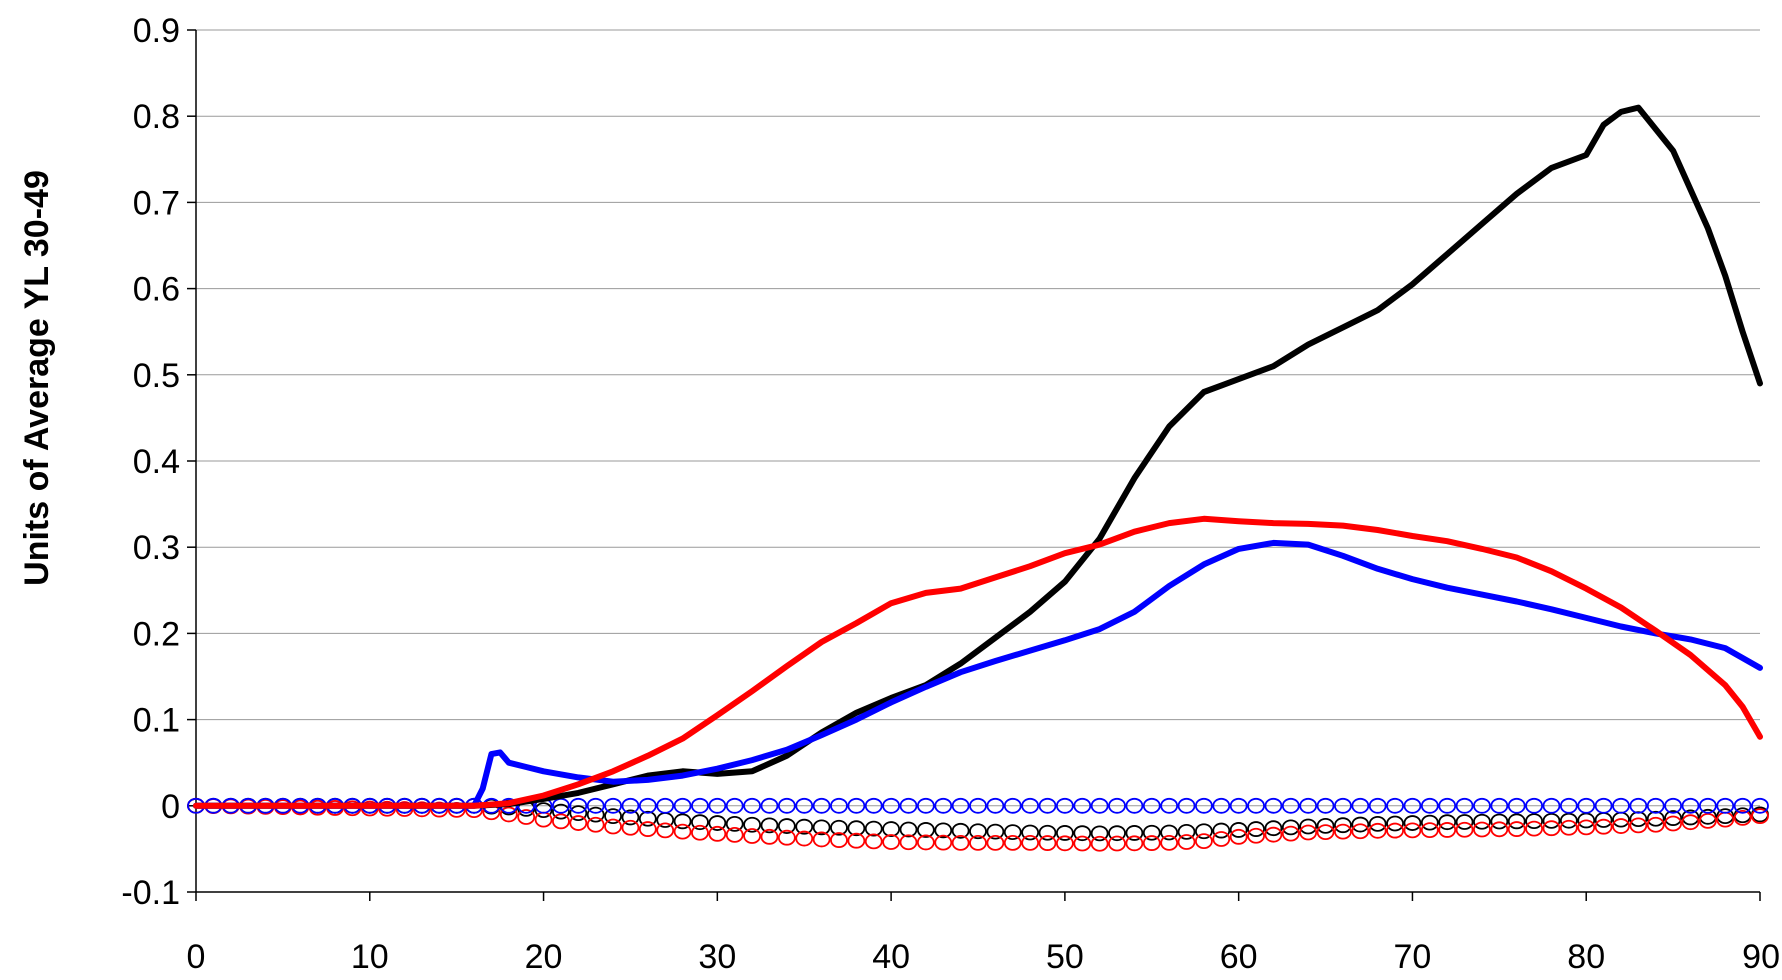 The height and width of the screenshot is (980, 1782). What do you see at coordinates (544, 957) in the screenshot?
I see `x-tick-label: 20` at bounding box center [544, 957].